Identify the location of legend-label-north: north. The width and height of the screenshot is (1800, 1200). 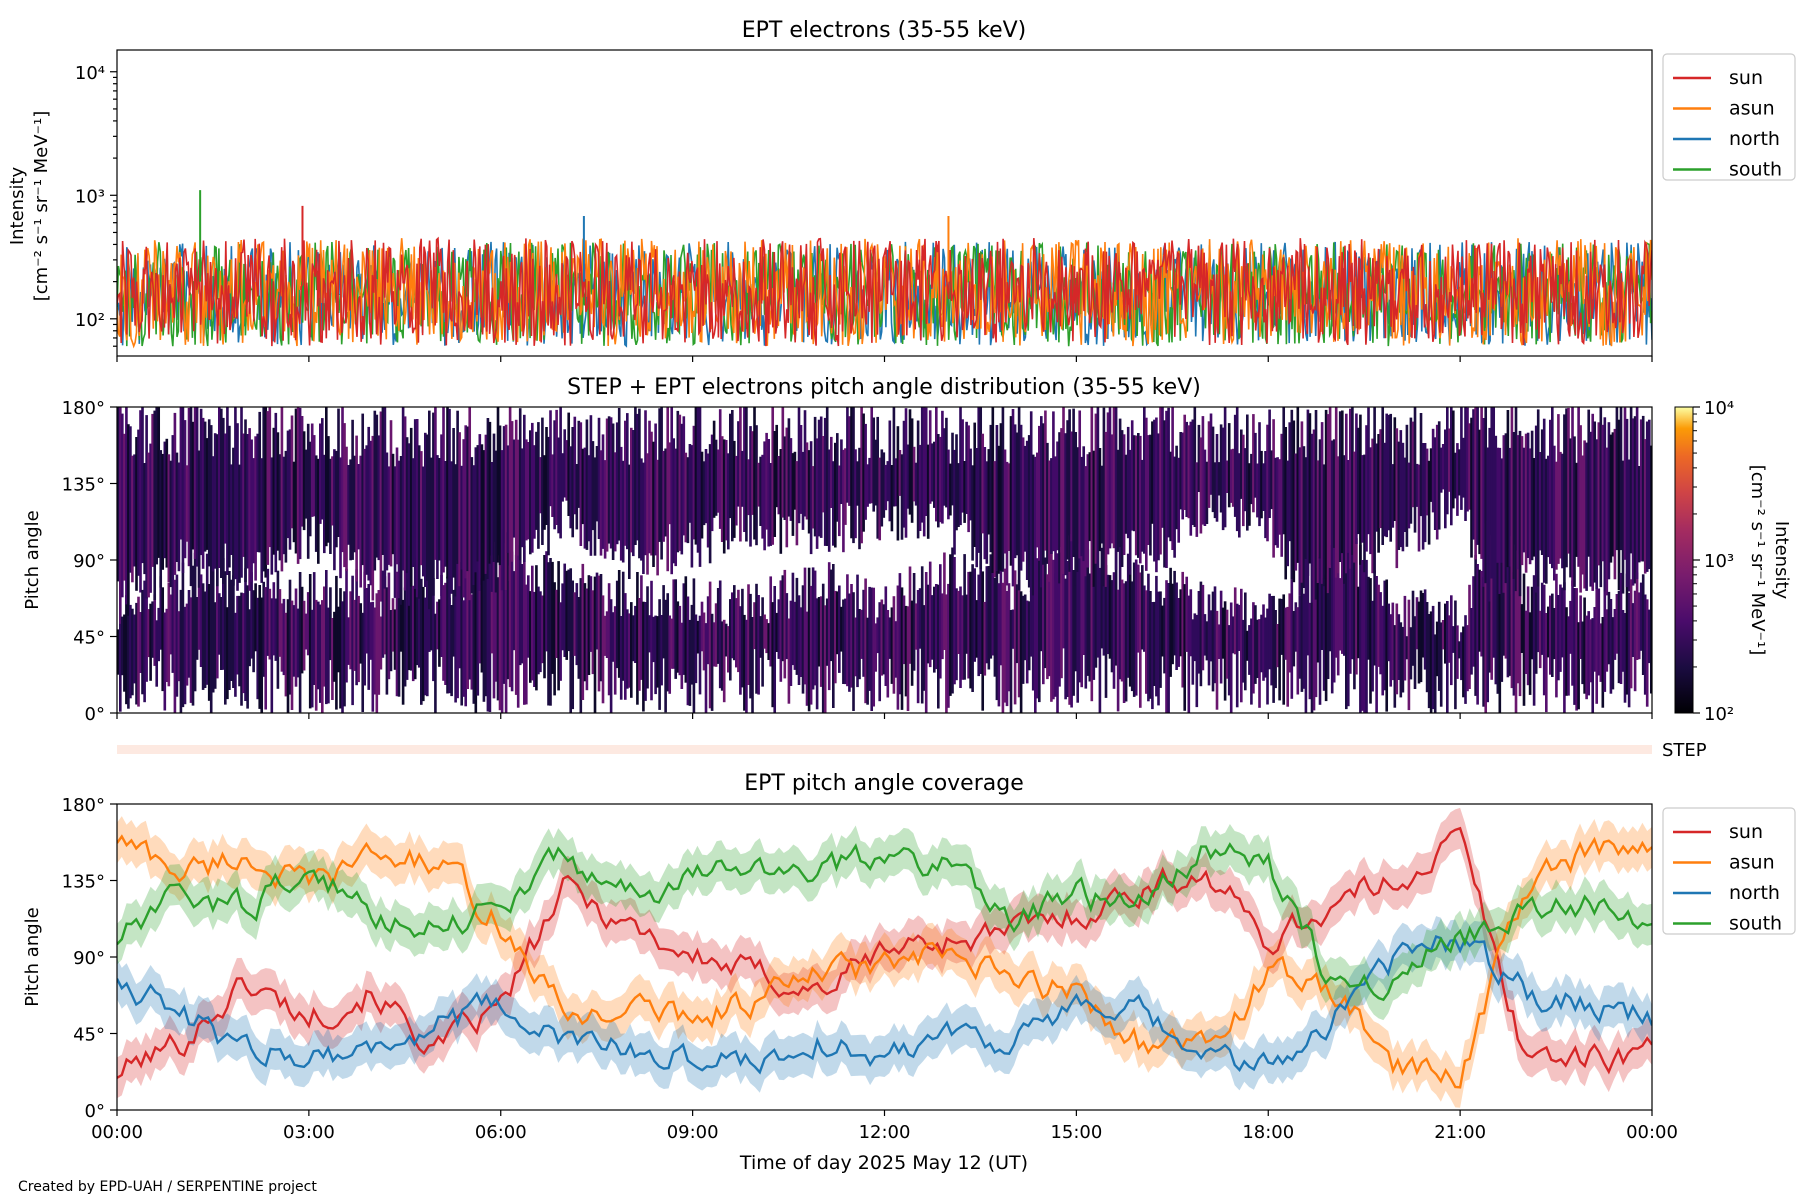
(1754, 139).